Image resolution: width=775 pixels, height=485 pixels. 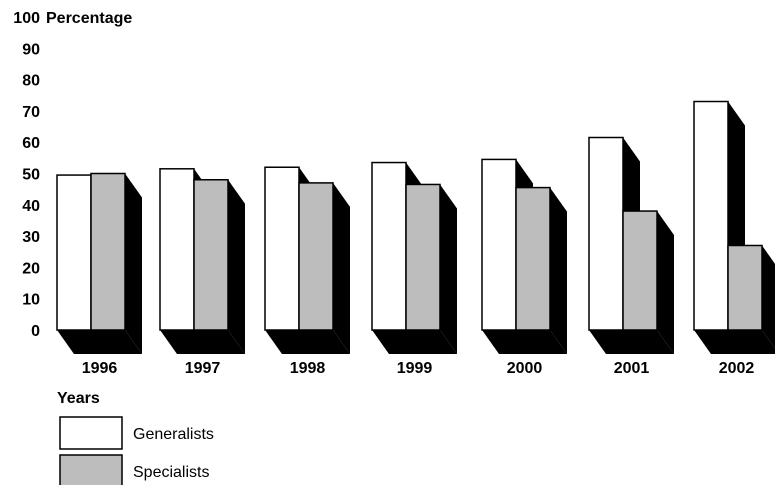 I want to click on legend-swatch-generalists, so click(x=91, y=433).